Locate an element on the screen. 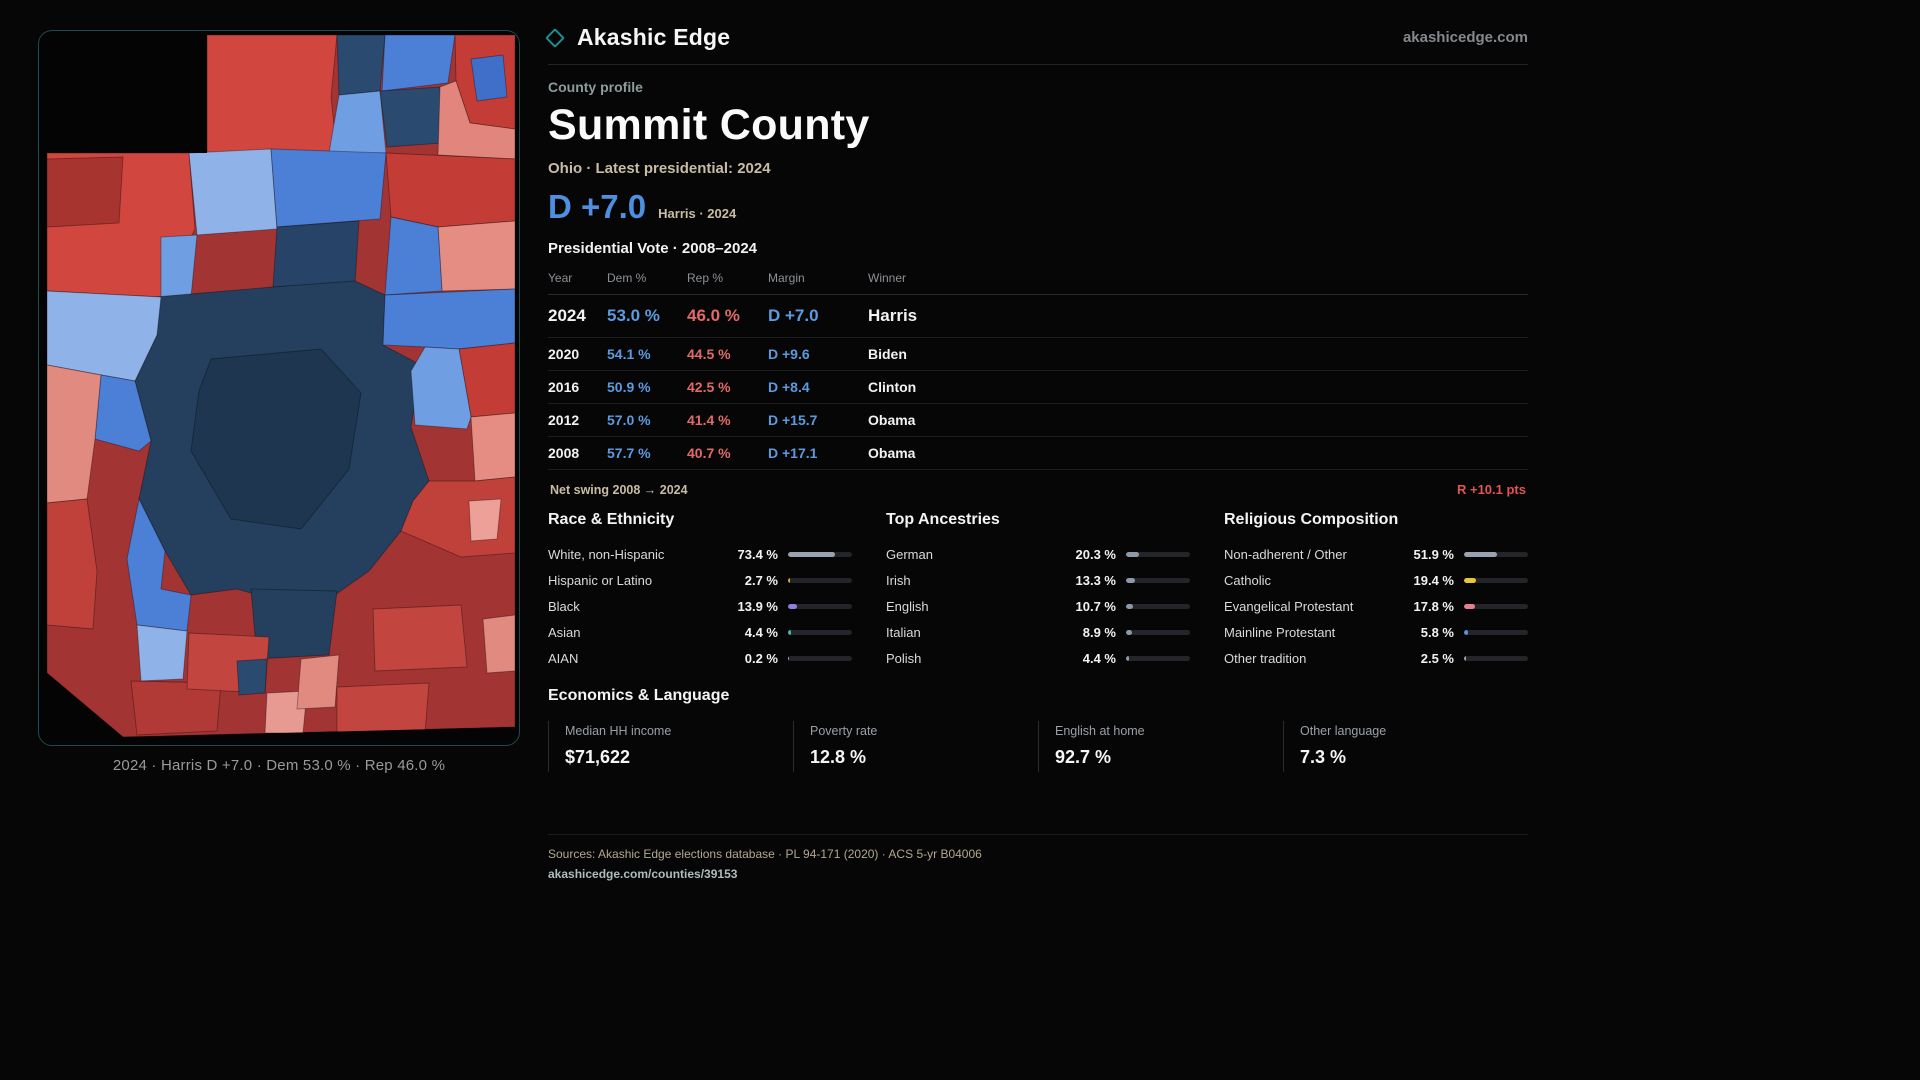 The width and height of the screenshot is (1920, 1080). cell-rep: 44.5 % is located at coordinates (709, 354).